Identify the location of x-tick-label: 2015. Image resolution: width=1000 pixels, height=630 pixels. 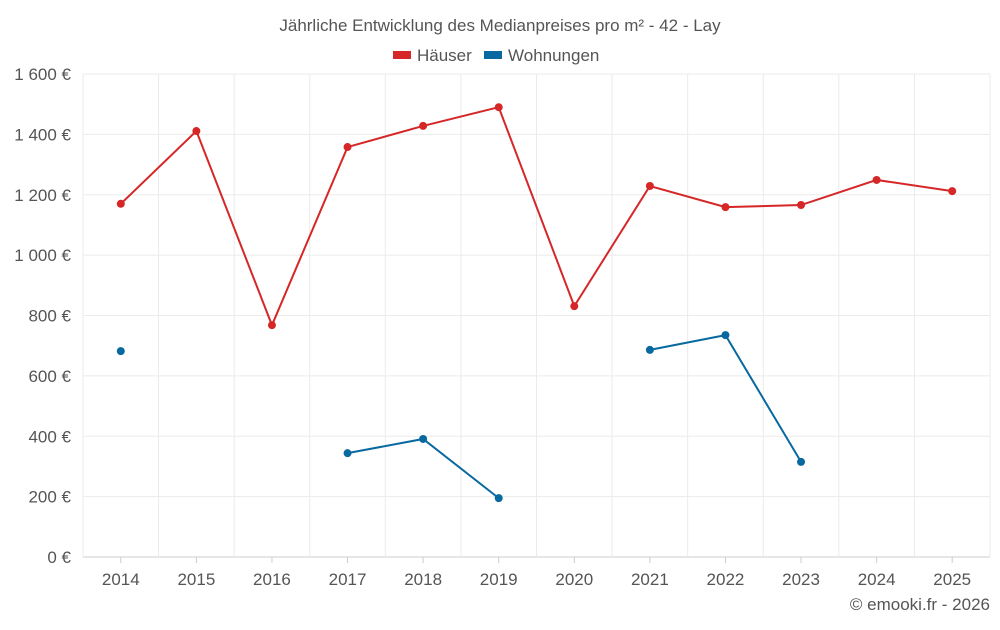
(196, 579).